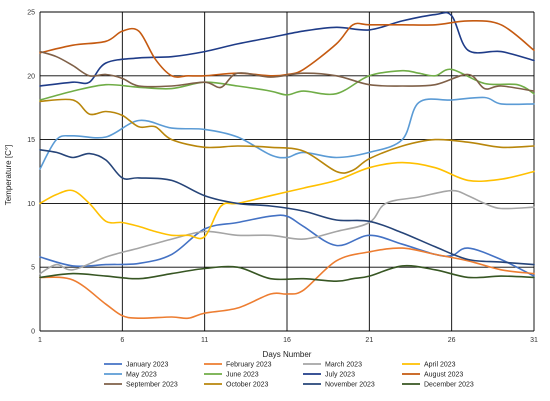 This screenshot has height=401, width=550. Describe the element at coordinates (340, 375) in the screenshot. I see `legend-entry: July 2023` at that location.